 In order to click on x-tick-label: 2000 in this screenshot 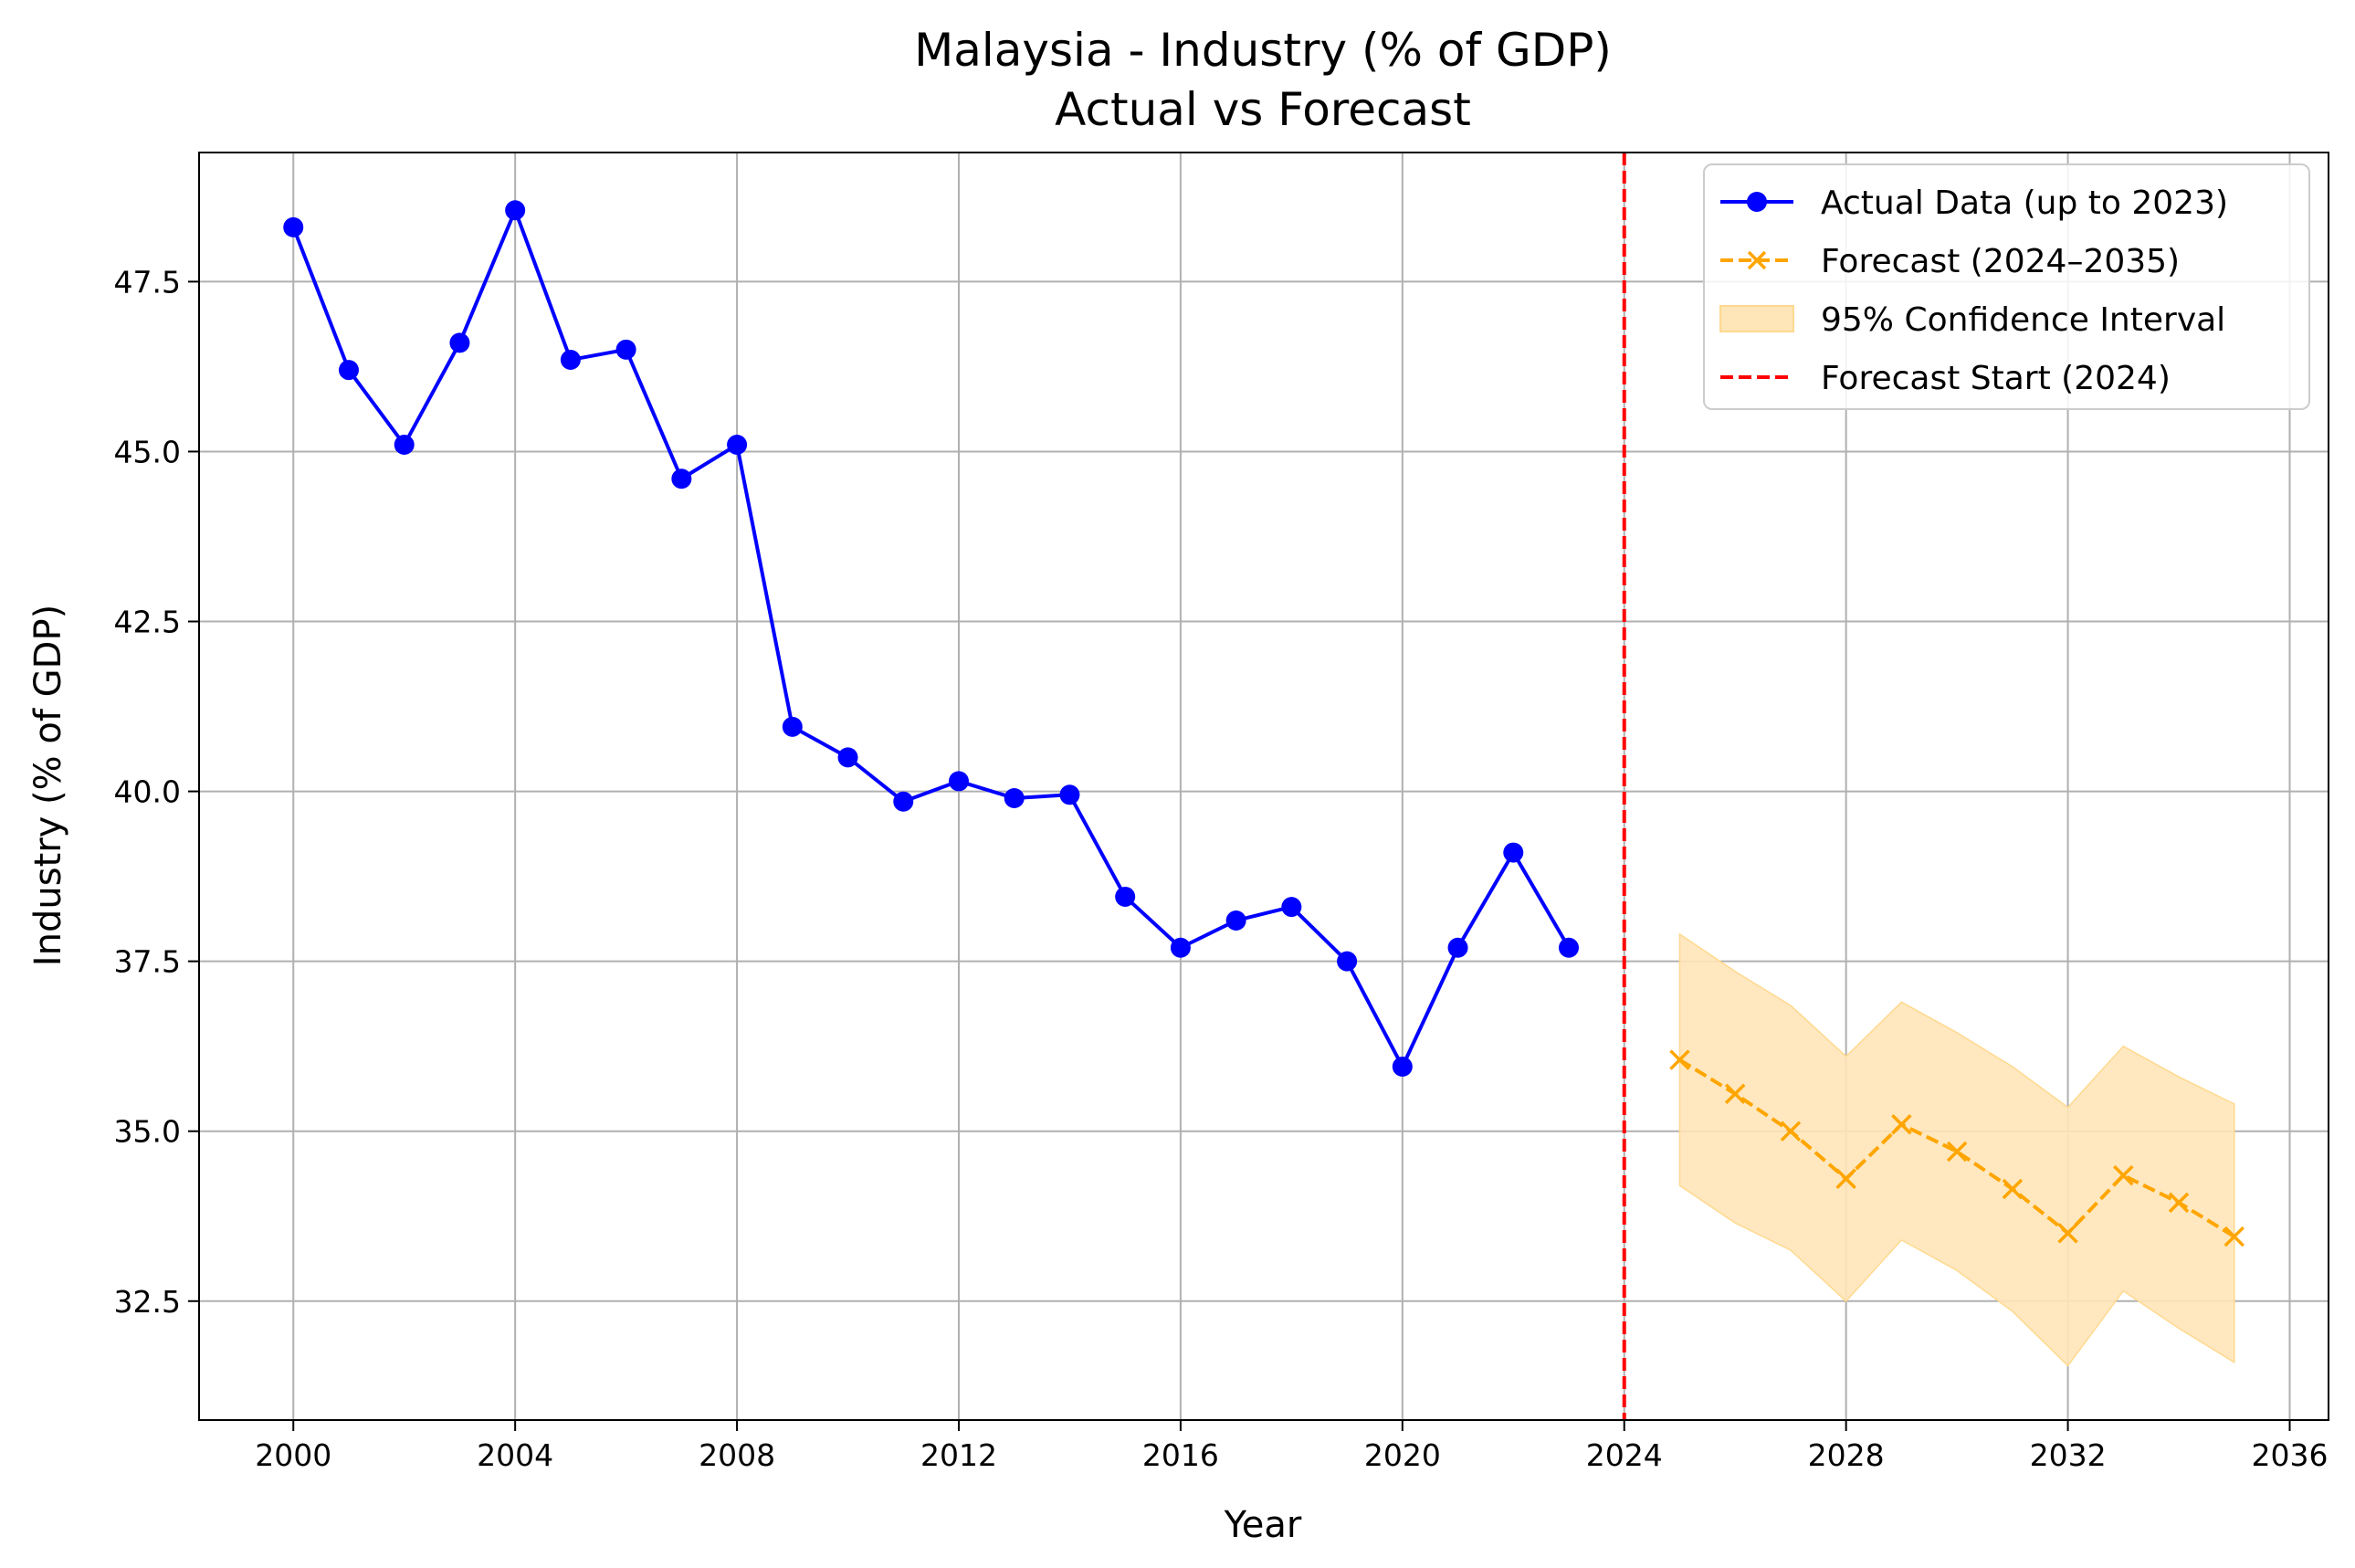, I will do `click(293, 1455)`.